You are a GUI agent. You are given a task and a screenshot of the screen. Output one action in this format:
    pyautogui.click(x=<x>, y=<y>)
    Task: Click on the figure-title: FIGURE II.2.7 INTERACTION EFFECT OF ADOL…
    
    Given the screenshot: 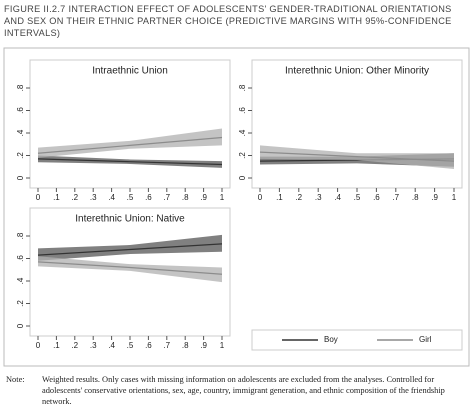 What is the action you would take?
    pyautogui.click(x=228, y=21)
    